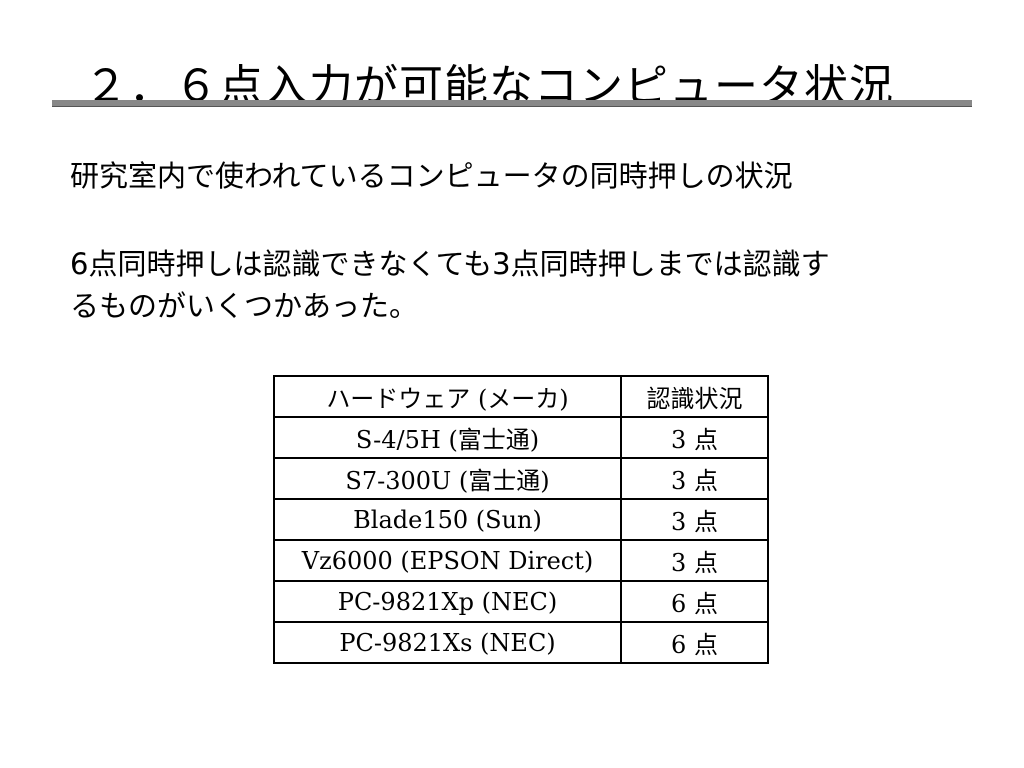 The image size is (1024, 768). I want to click on title-divider, so click(512, 103).